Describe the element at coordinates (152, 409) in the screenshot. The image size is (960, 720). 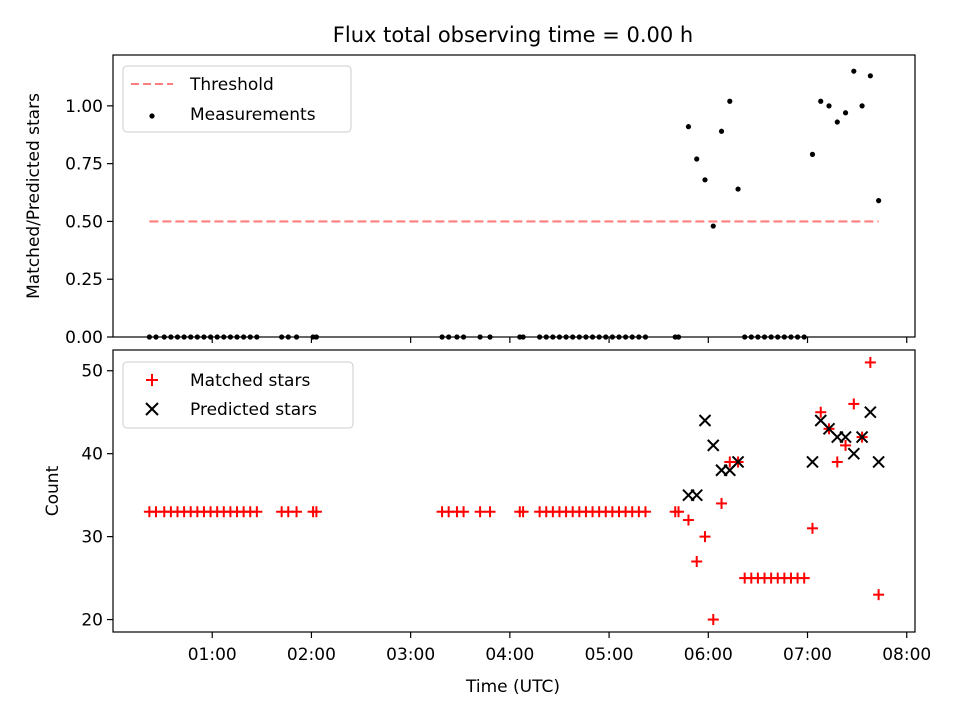
I see `predicted-legend-marker` at that location.